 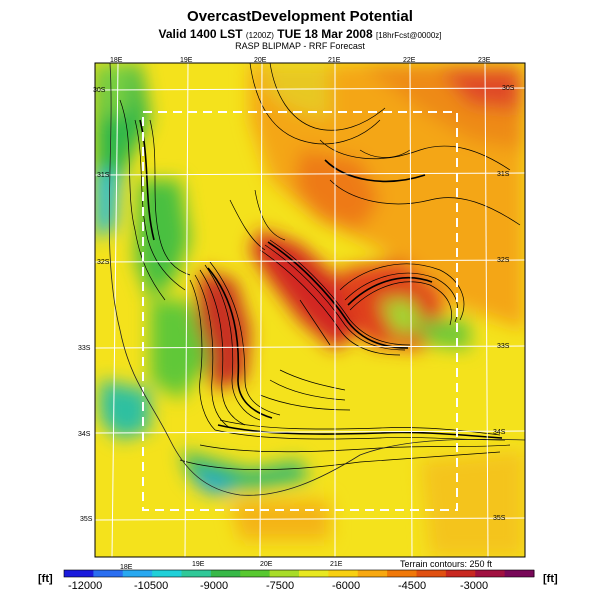 What do you see at coordinates (412, 586) in the screenshot?
I see `colorbar-tick-label: -4500` at bounding box center [412, 586].